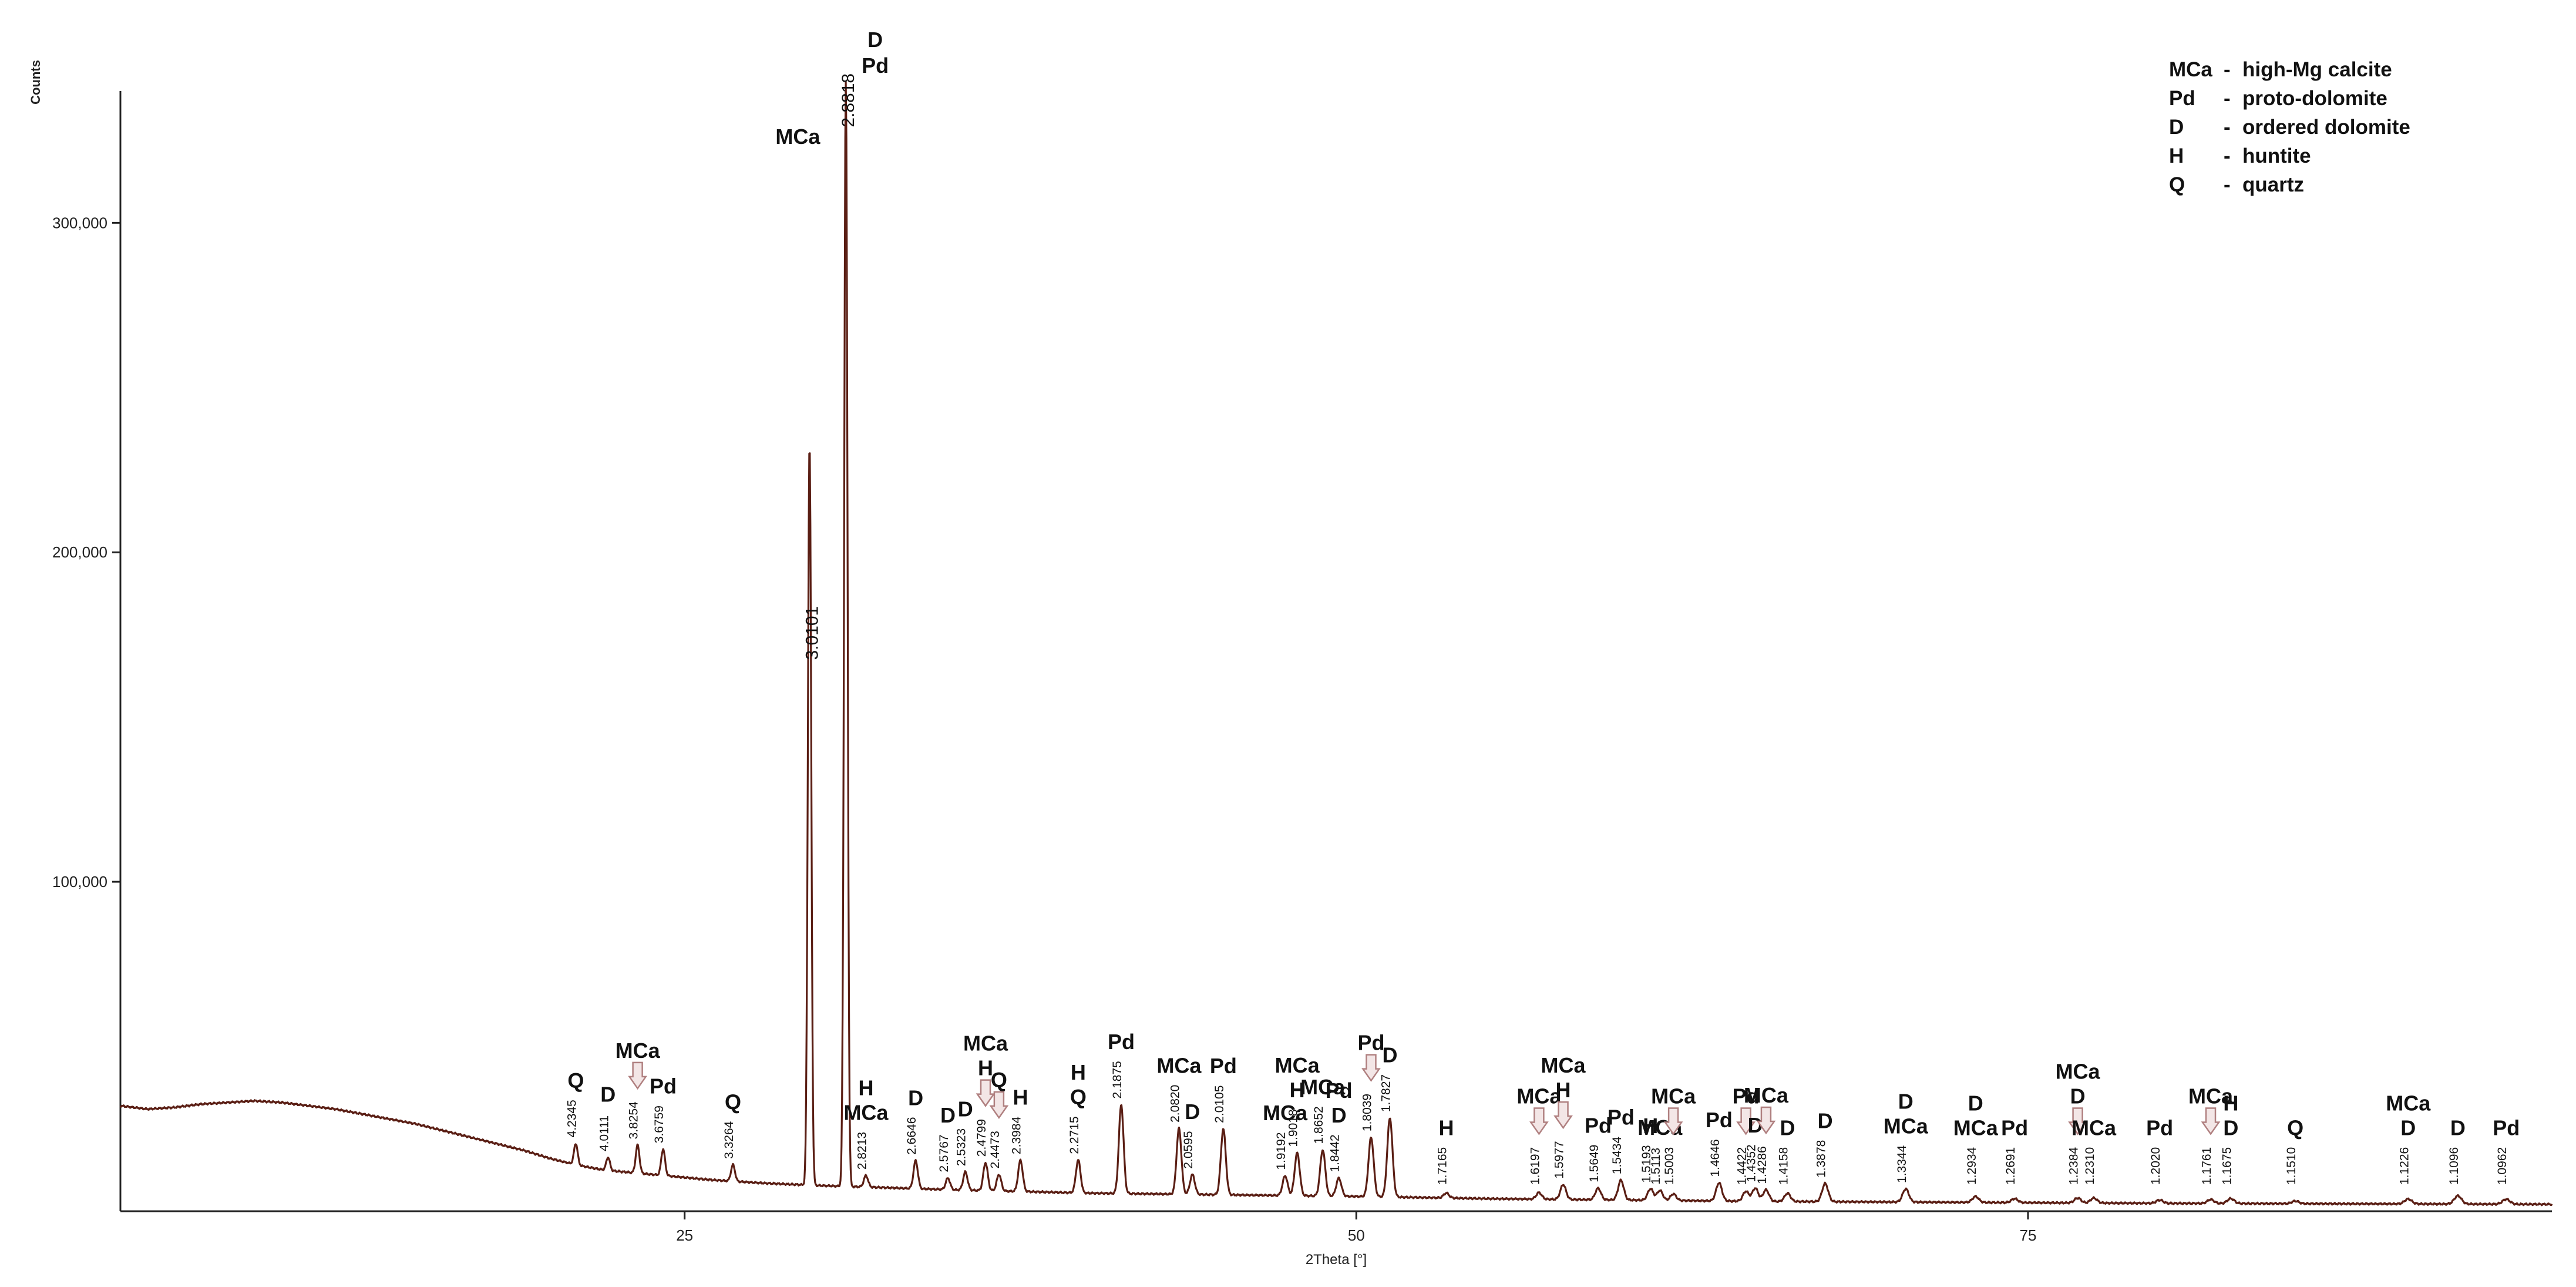 The image size is (2576, 1287). What do you see at coordinates (1017, 1136) in the screenshot?
I see `peak-d-spacing-label: 2.3984` at bounding box center [1017, 1136].